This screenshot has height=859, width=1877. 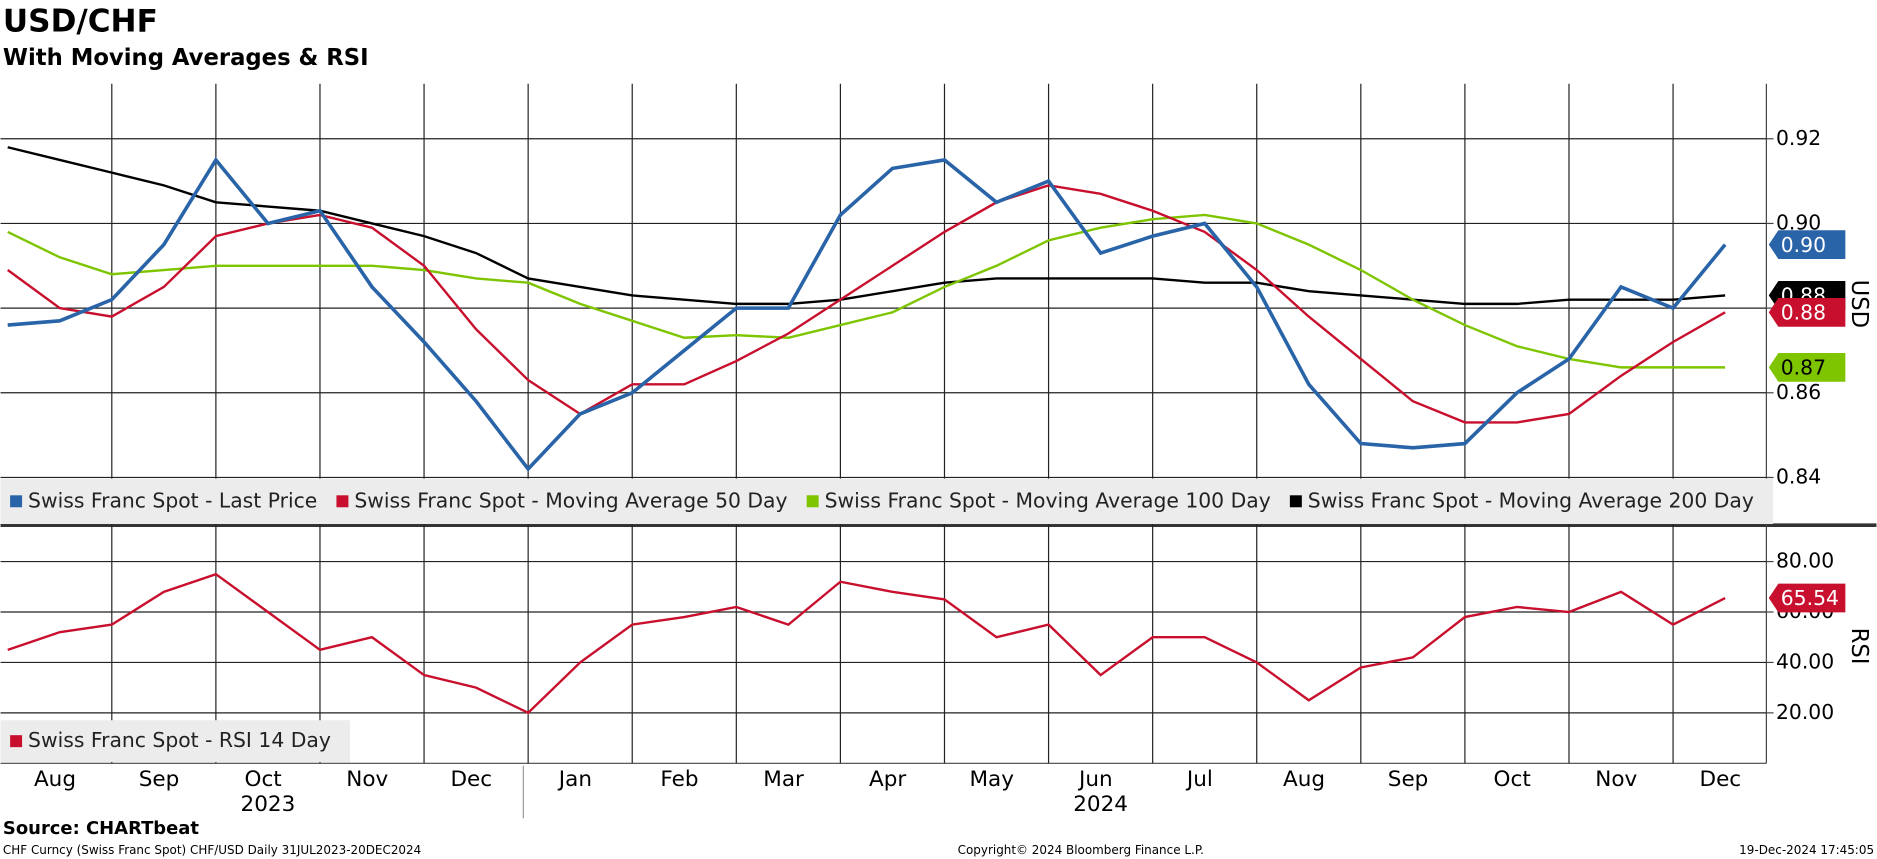 I want to click on legend-label: Swiss Franc Spot - RSI 14 Day, so click(x=179, y=740).